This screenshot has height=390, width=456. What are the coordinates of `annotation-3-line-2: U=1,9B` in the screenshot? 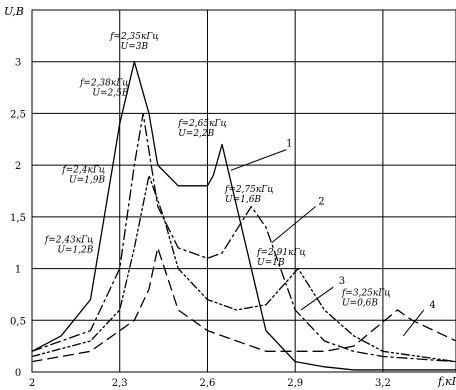 It's located at (87, 180).